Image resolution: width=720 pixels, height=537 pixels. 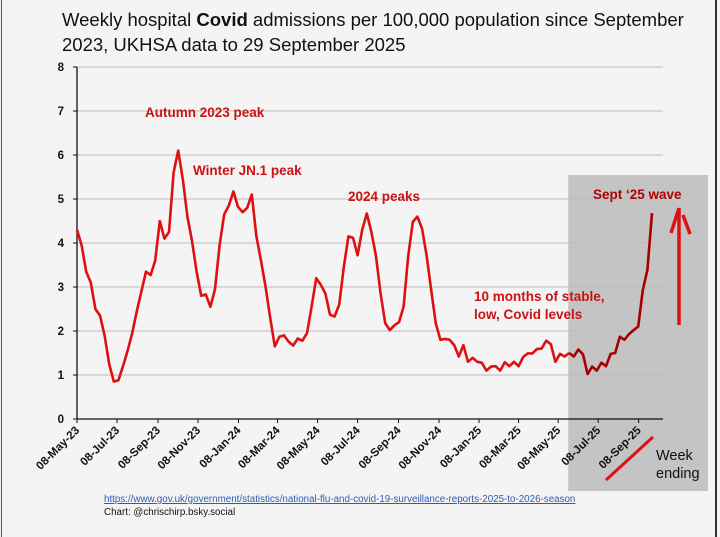 I want to click on series-line-highlighted, so click(x=611, y=294).